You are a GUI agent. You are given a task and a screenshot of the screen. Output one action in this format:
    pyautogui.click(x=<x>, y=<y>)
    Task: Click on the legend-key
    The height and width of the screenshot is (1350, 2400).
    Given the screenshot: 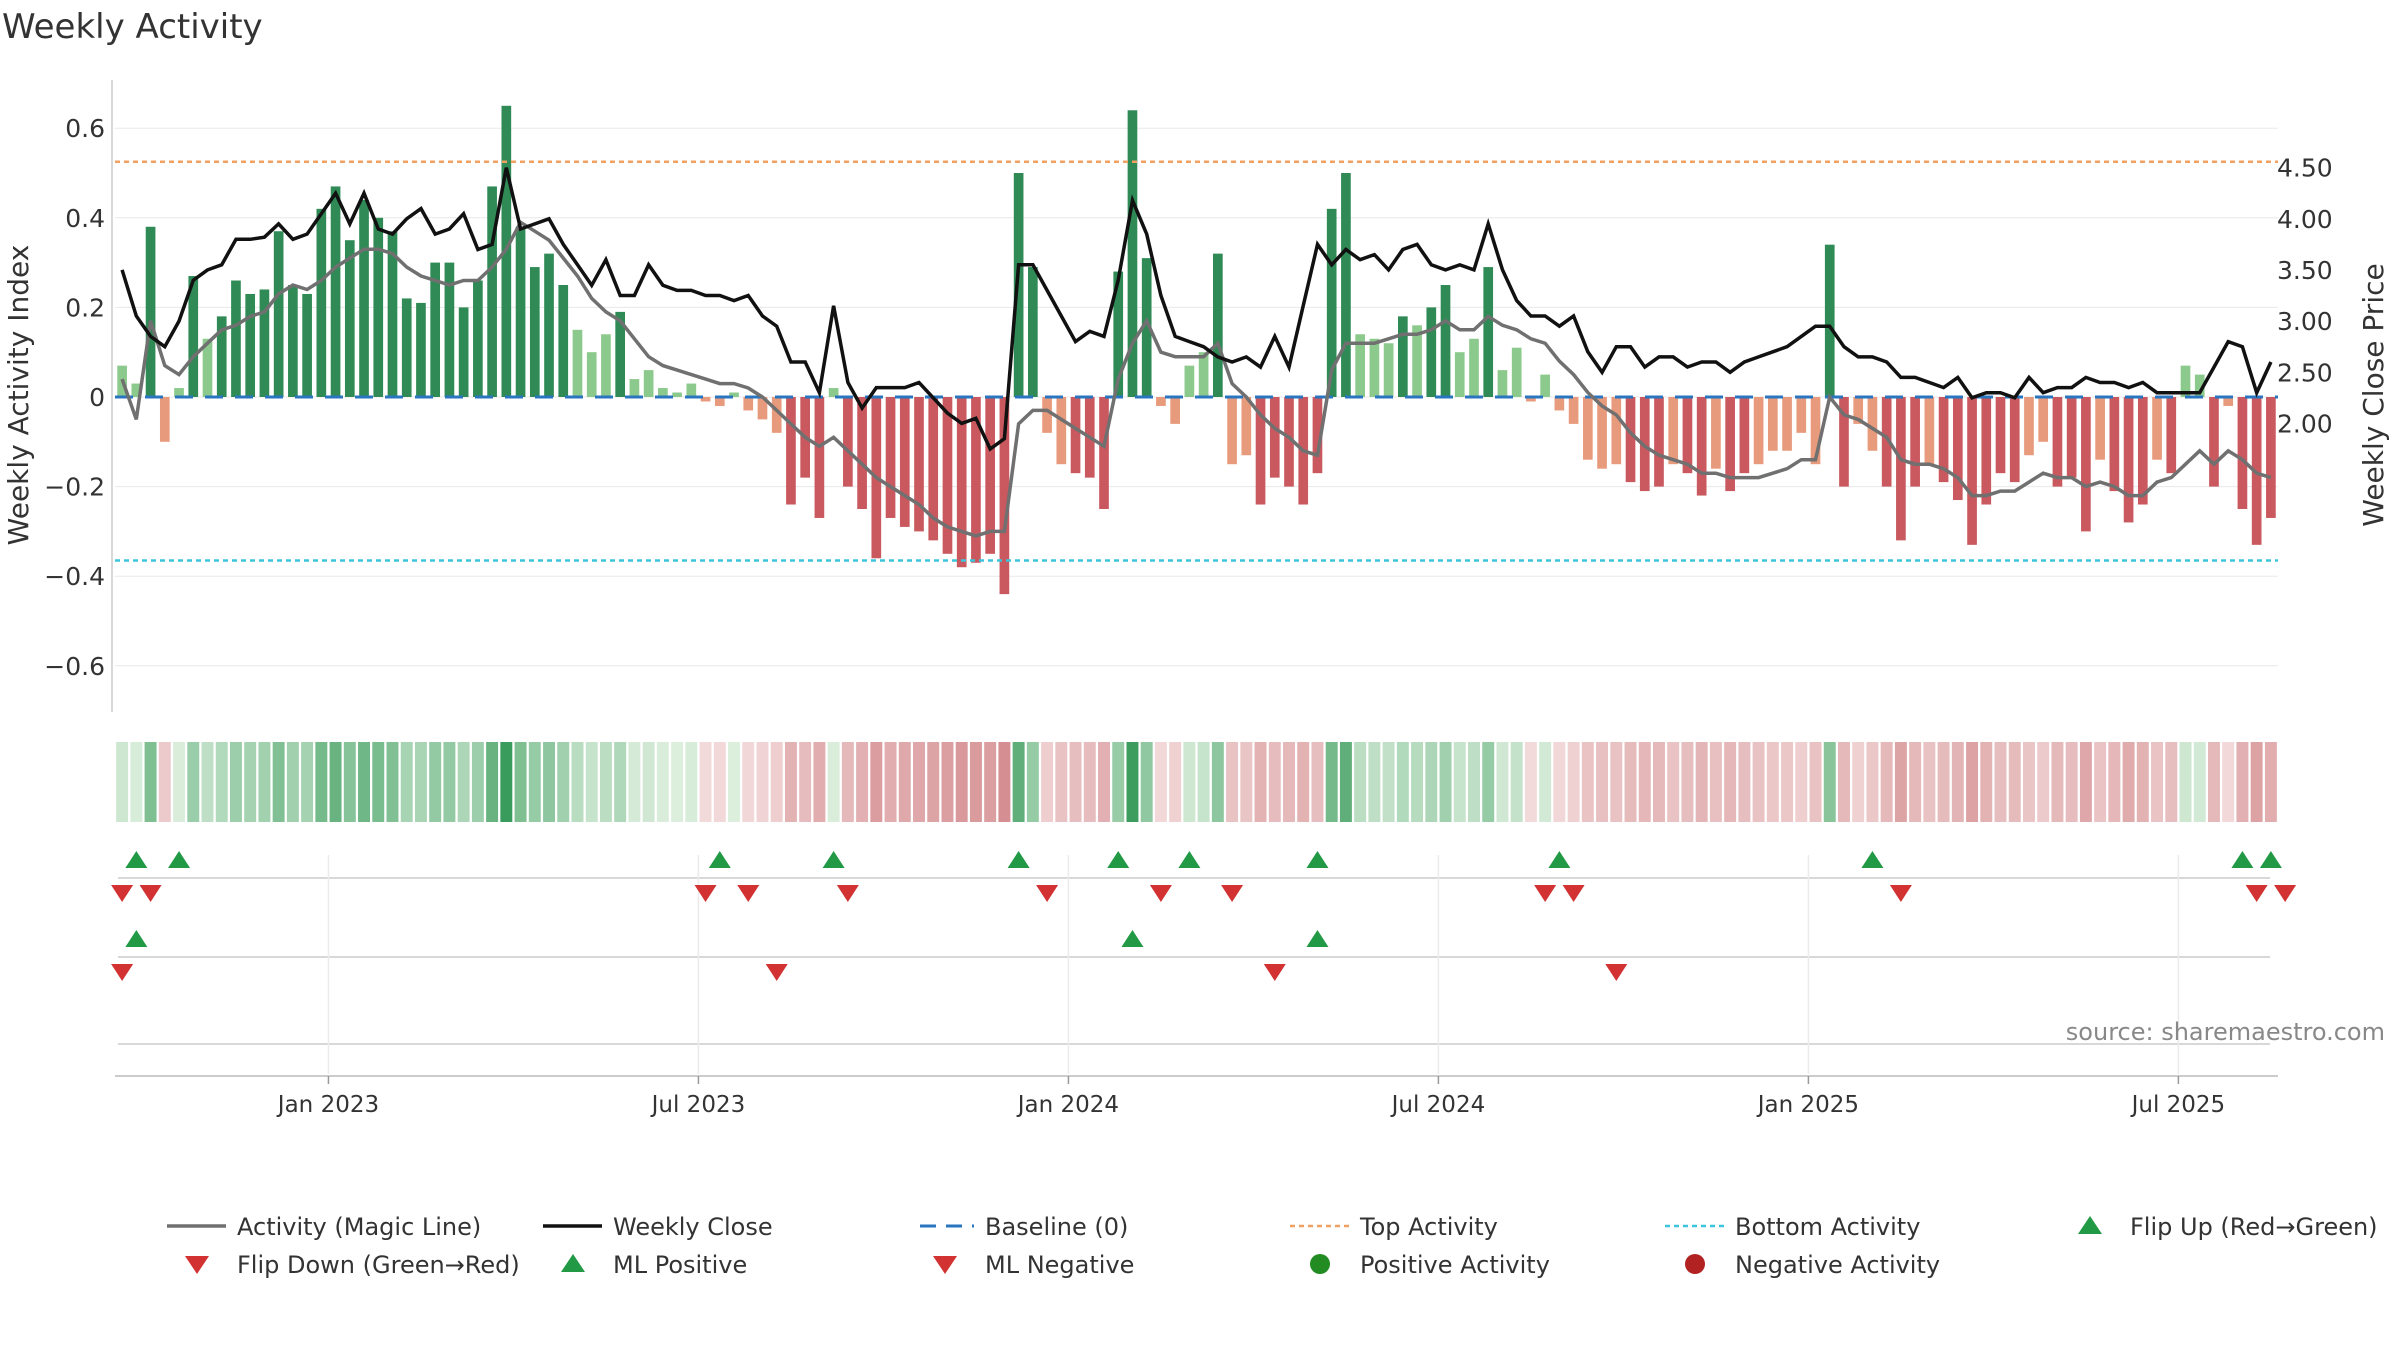 What is the action you would take?
    pyautogui.click(x=1320, y=1264)
    